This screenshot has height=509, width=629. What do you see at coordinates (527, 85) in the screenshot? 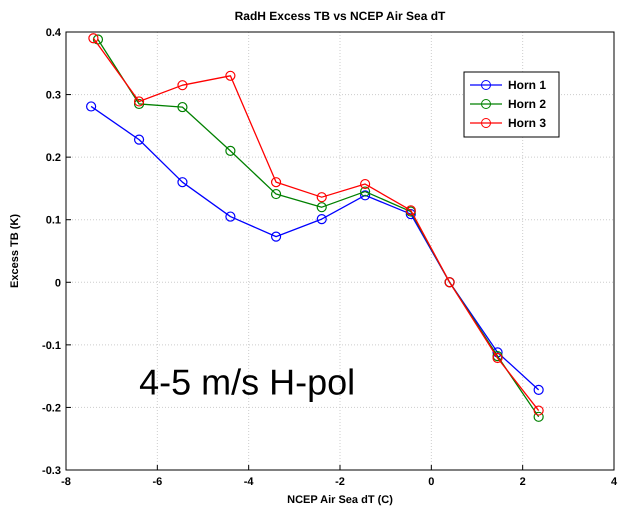
I see `legend-label: Horn 1` at bounding box center [527, 85].